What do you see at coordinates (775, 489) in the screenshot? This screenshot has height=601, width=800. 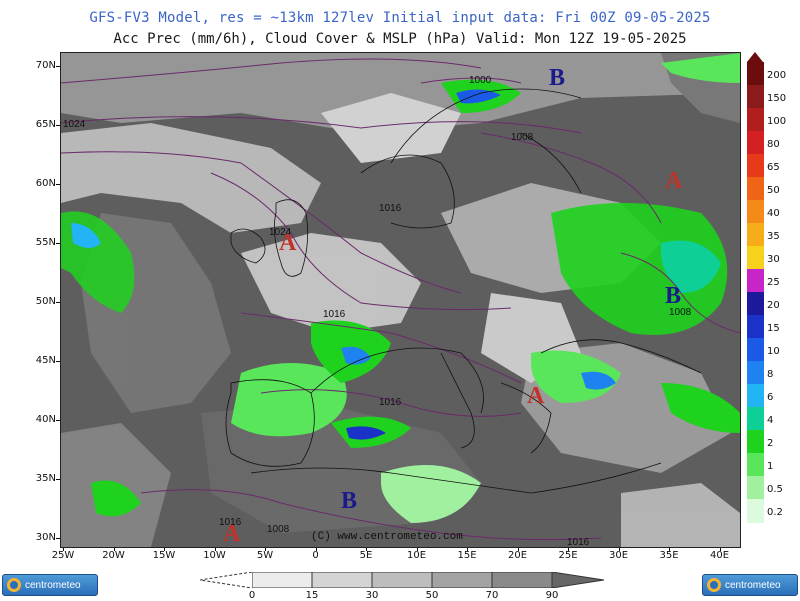 I see `colorbar-label: 0.5` at bounding box center [775, 489].